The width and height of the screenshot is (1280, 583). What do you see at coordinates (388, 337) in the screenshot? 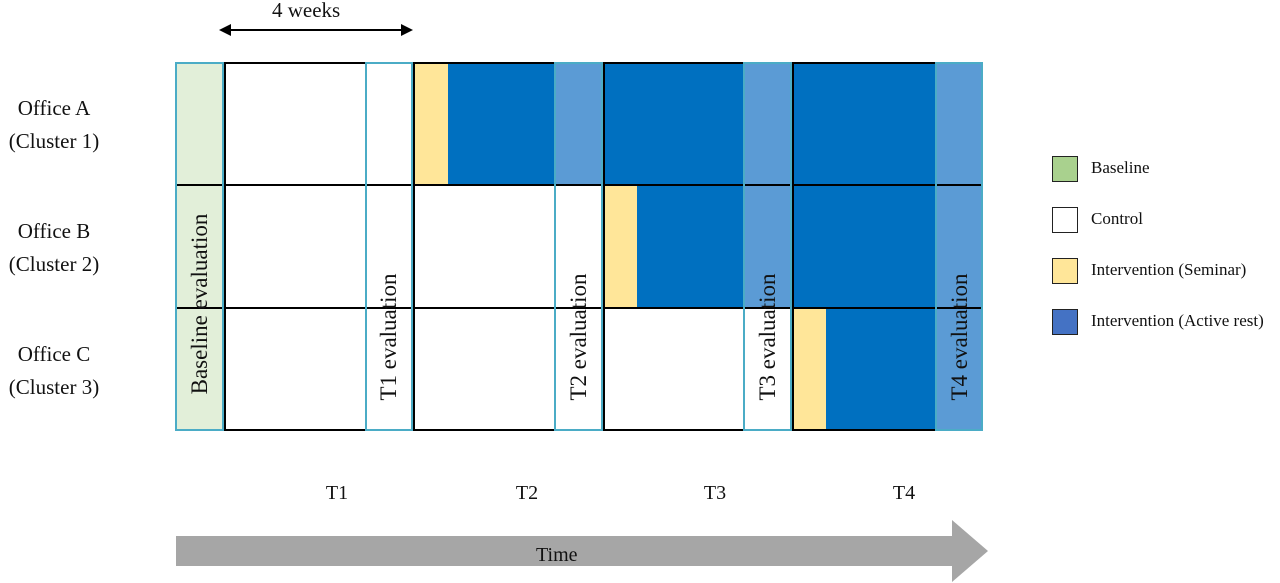
I see `t1-evaluation-label: T1 evaluation` at bounding box center [388, 337].